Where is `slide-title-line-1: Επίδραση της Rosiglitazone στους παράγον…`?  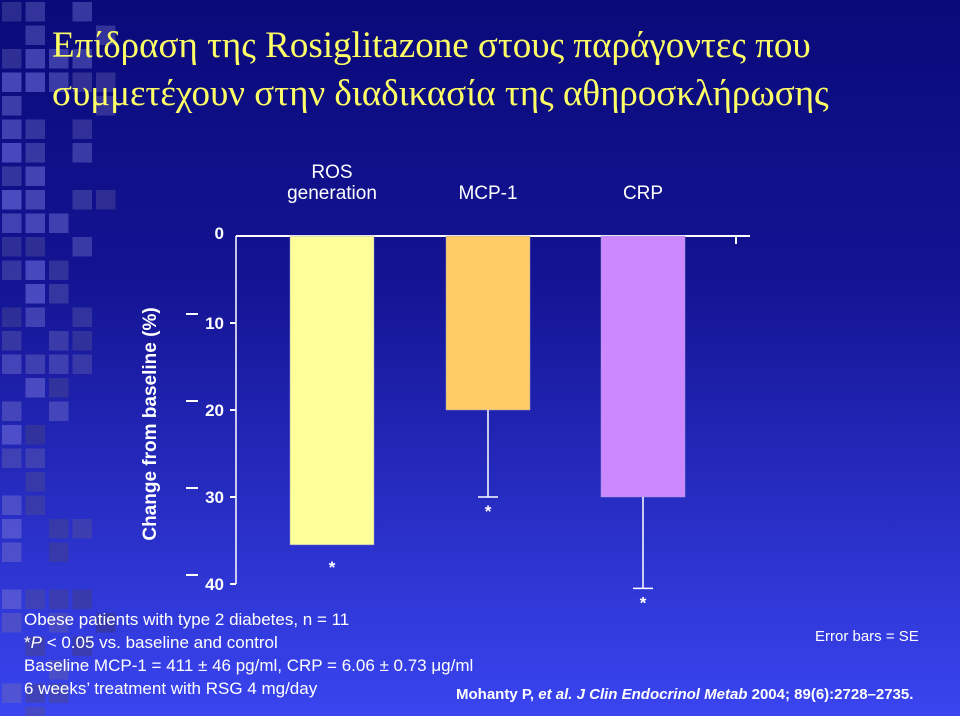 slide-title-line-1: Επίδραση της Rosiglitazone στους παράγον… is located at coordinates (431, 45).